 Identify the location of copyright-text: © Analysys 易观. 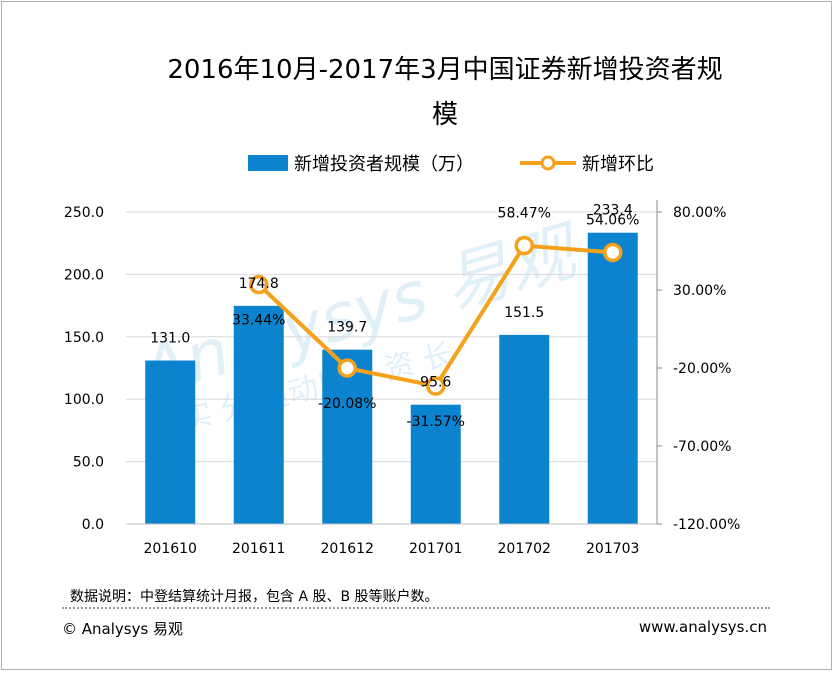
(123, 629).